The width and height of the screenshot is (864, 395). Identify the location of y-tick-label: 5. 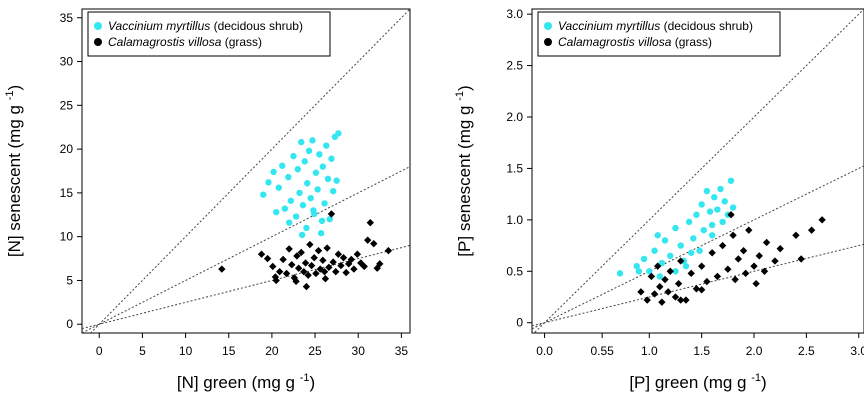
(69, 280).